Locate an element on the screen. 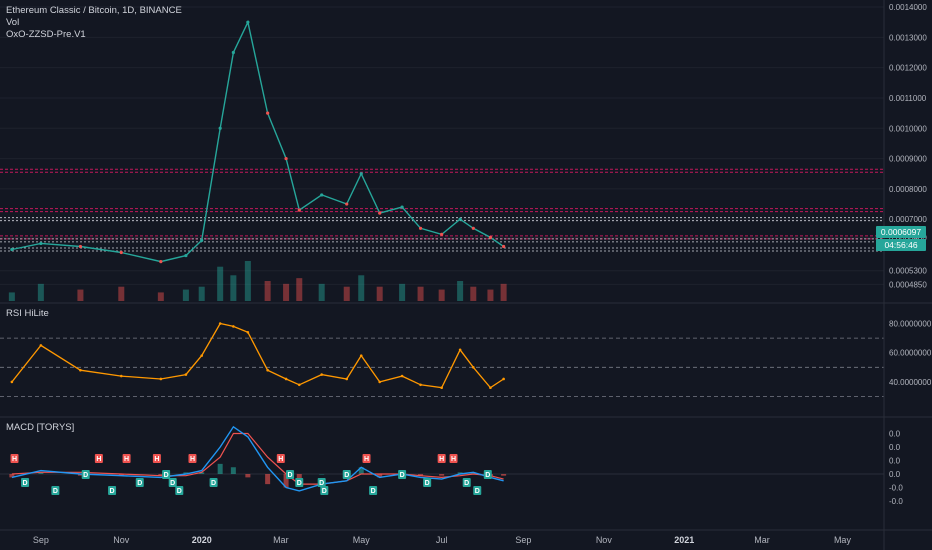  rsi-line is located at coordinates (257, 355).